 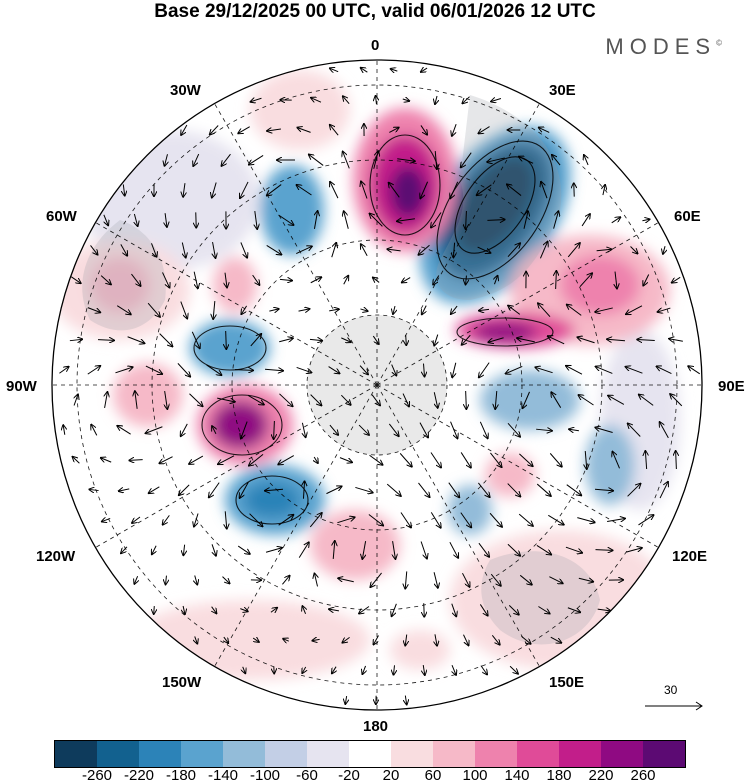 What do you see at coordinates (265, 775) in the screenshot?
I see `colorbar-tick-label: -100` at bounding box center [265, 775].